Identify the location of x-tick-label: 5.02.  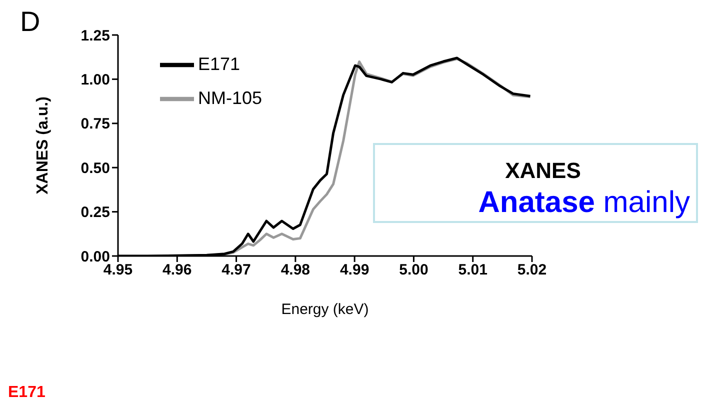
(532, 270).